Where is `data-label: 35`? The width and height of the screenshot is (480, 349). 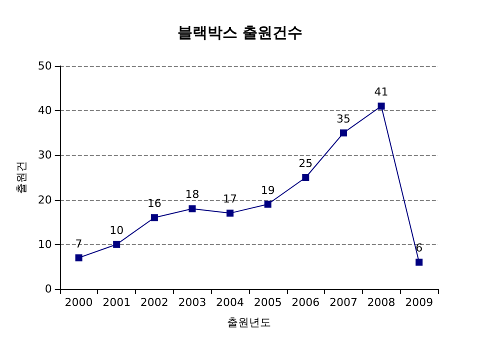
data-label: 35 is located at coordinates (343, 119).